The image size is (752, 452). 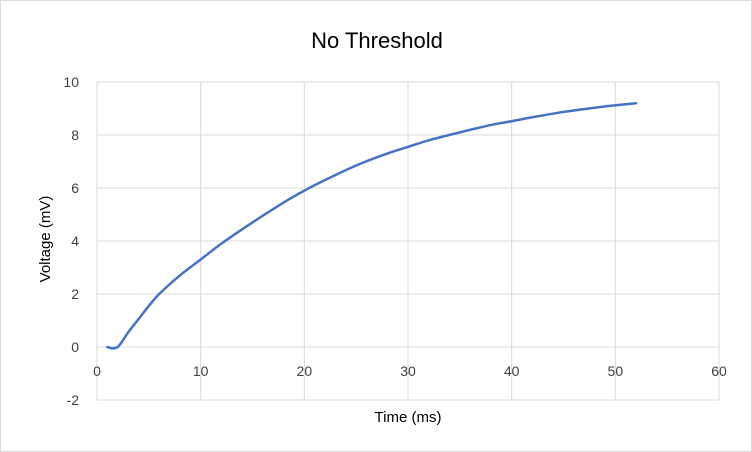 I want to click on y-tick-label-1: 0, so click(x=75, y=347).